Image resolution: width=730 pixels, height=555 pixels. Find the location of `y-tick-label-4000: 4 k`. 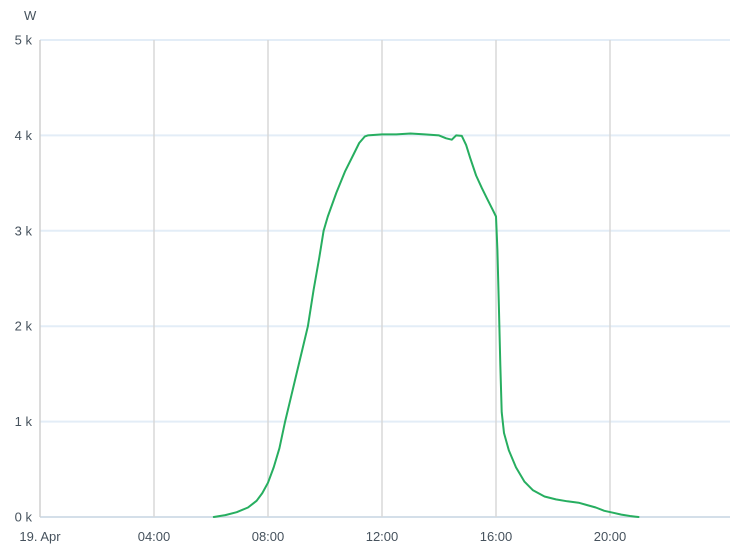

y-tick-label-4000: 4 k is located at coordinates (24, 135).